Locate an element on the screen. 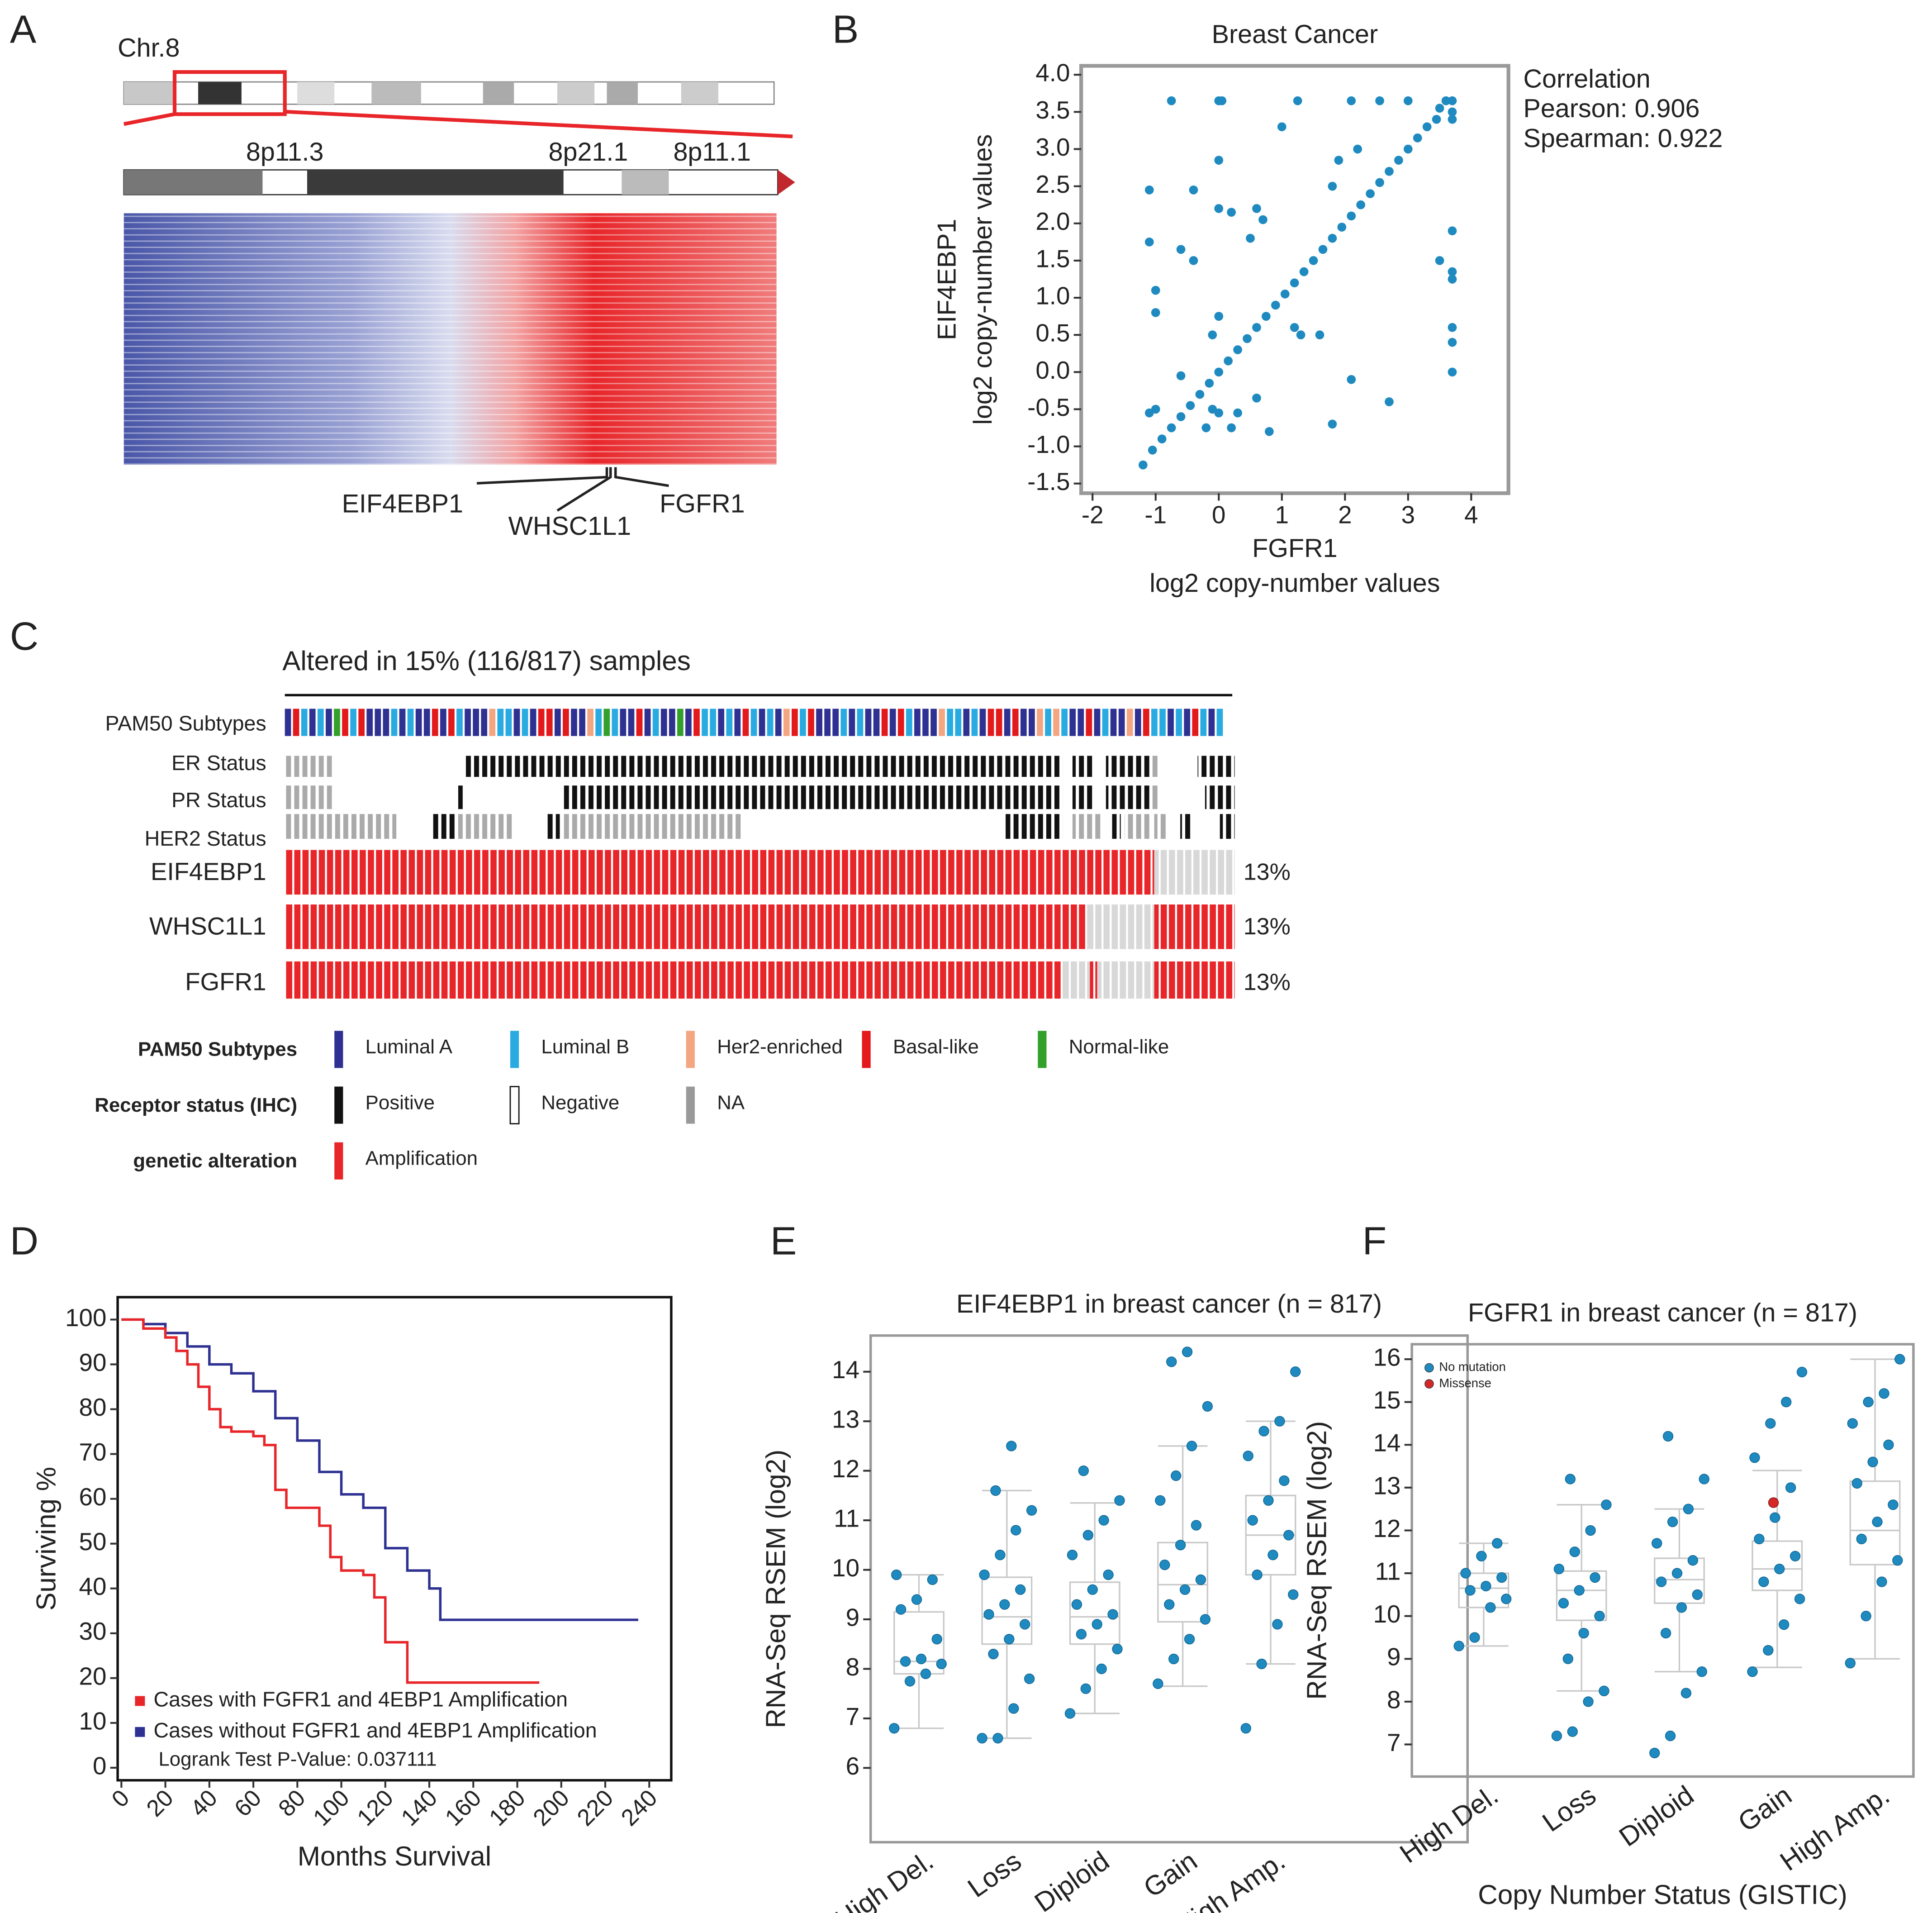 This screenshot has height=1913, width=1932. y-tick-label: 9 is located at coordinates (1393, 1657).